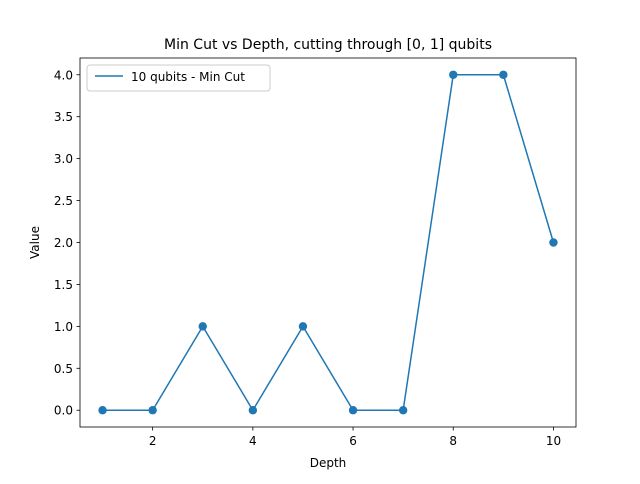  Describe the element at coordinates (63, 243) in the screenshot. I see `y-tick-label: 2.0` at that location.